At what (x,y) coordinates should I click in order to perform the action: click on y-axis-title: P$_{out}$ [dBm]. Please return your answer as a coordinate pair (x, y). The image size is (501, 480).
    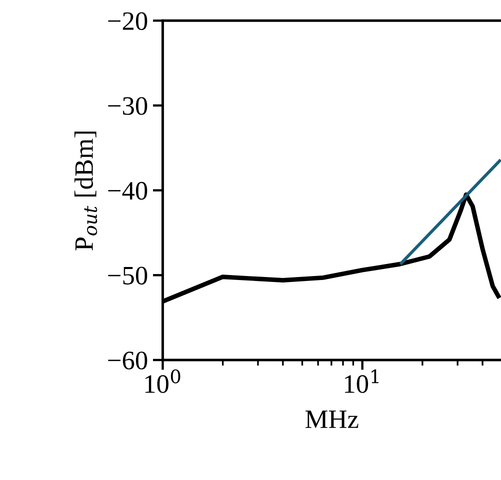
    Looking at the image, I should click on (86, 191).